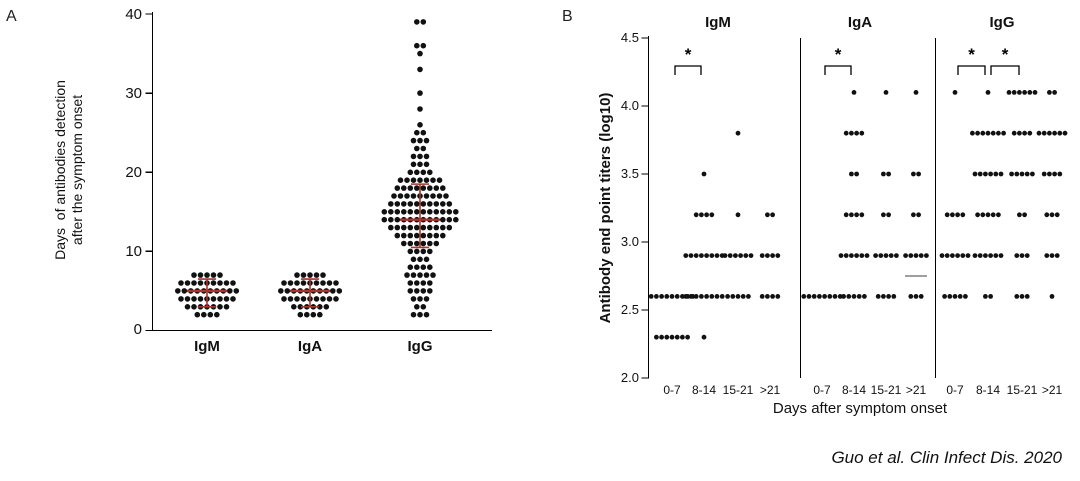 The image size is (1080, 481). I want to click on panel-b-iga-xtick-8-14: 8-14, so click(854, 390).